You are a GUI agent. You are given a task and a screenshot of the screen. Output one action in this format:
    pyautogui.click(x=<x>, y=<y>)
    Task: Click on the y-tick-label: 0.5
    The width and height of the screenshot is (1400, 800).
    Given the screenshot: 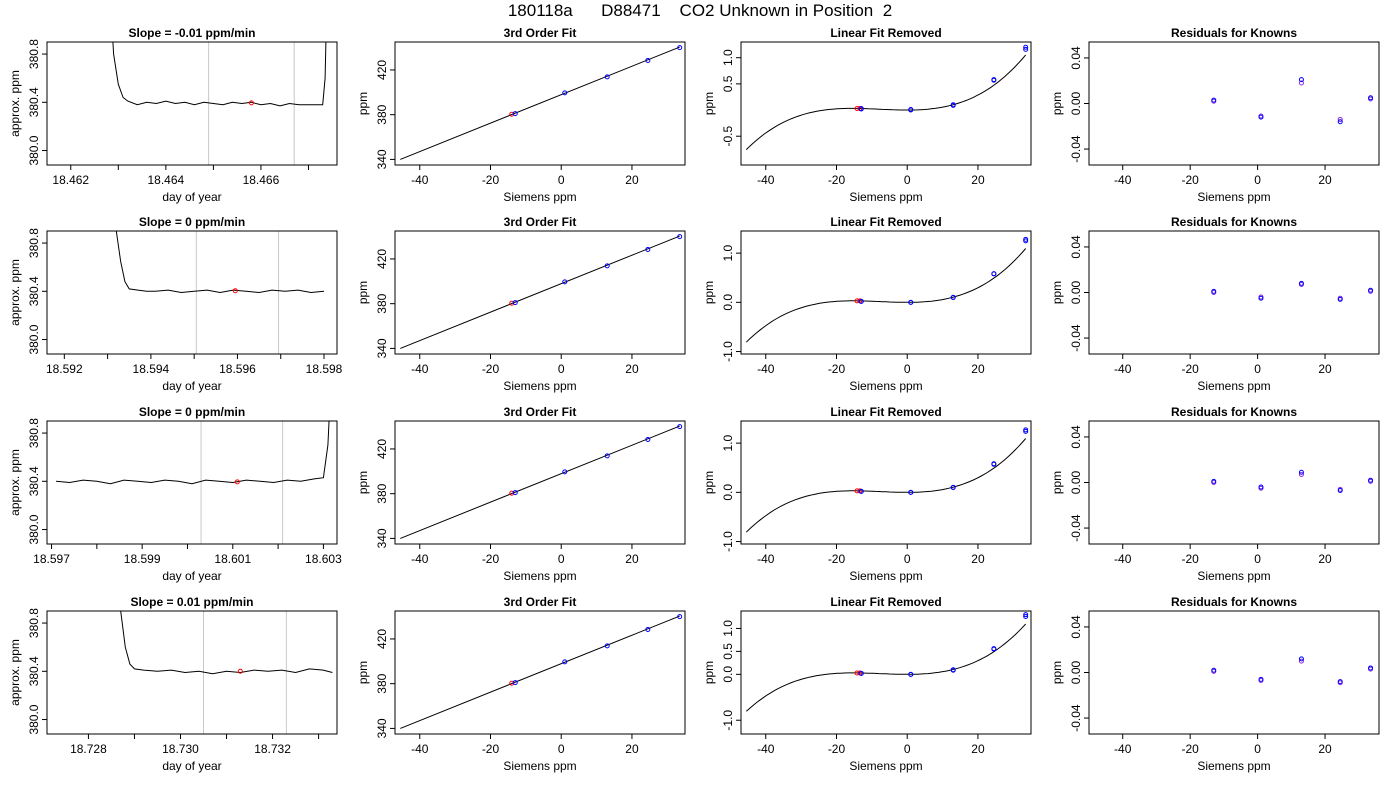 What is the action you would take?
    pyautogui.click(x=728, y=651)
    